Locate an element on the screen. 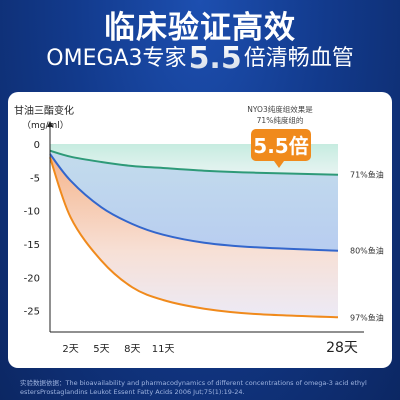 This screenshot has height=400, width=400. y-axis-label-line2: （mg/ml） is located at coordinates (45, 125).